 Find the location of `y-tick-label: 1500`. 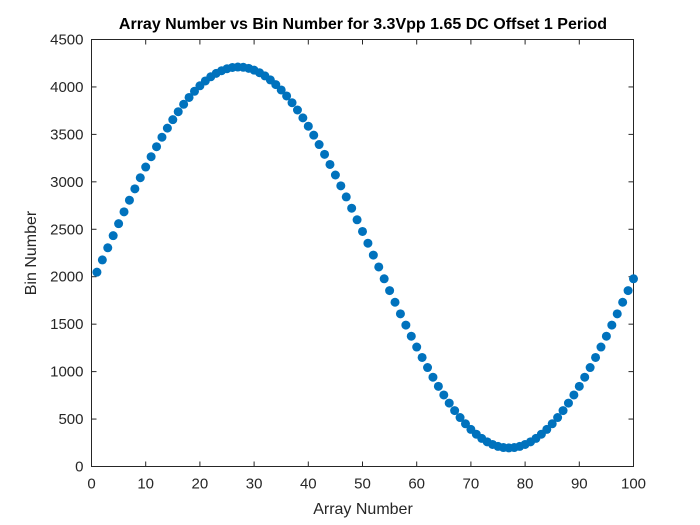

y-tick-label: 1500 is located at coordinates (66, 324).